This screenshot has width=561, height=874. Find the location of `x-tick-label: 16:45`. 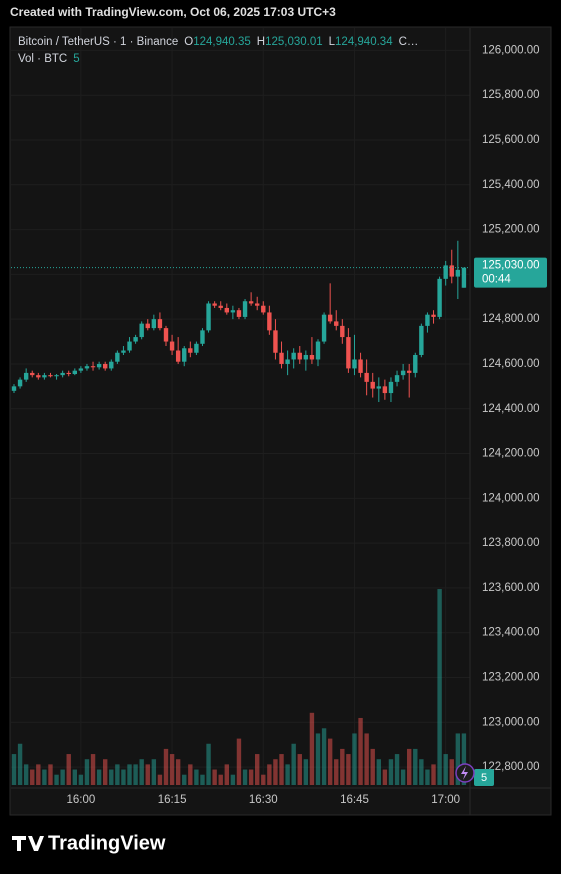

x-tick-label: 16:45 is located at coordinates (354, 800).